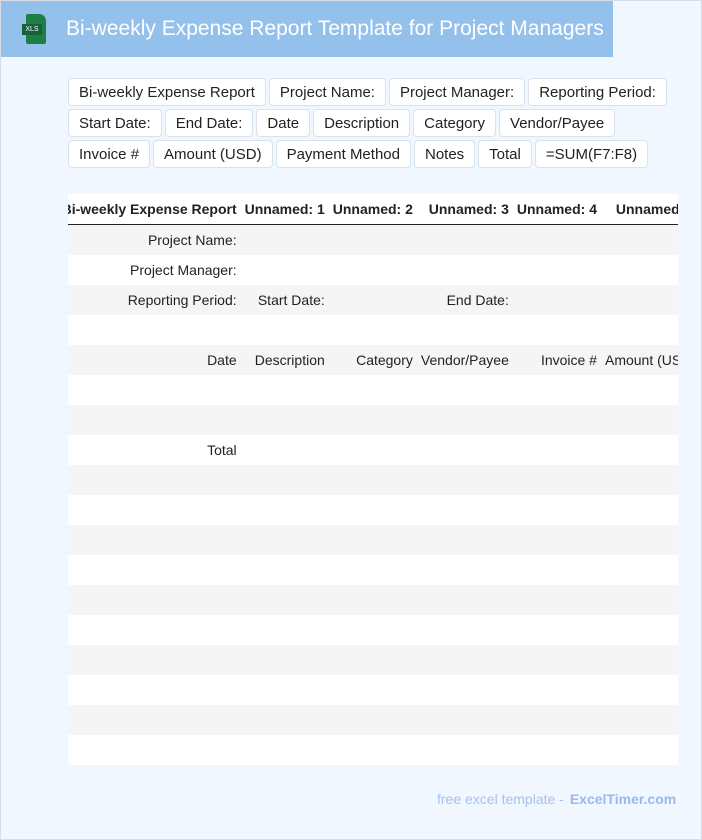  I want to click on table-cell: Invoice #, so click(560, 360).